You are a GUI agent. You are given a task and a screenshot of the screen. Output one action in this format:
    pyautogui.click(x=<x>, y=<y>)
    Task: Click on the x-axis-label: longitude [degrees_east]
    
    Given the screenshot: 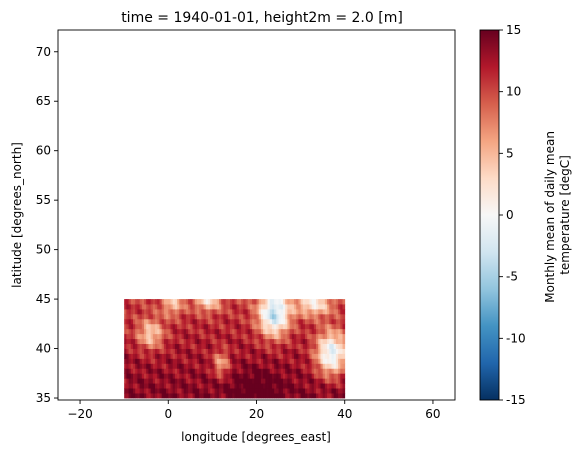 What is the action you would take?
    pyautogui.click(x=256, y=437)
    